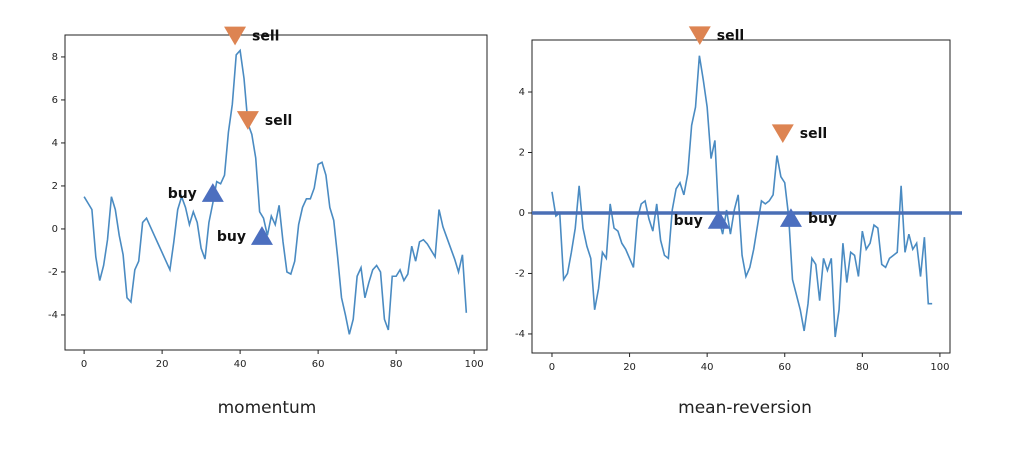 This screenshot has width=1024, height=462. Describe the element at coordinates (745, 408) in the screenshot. I see `chart-caption: mean-reversion` at that location.